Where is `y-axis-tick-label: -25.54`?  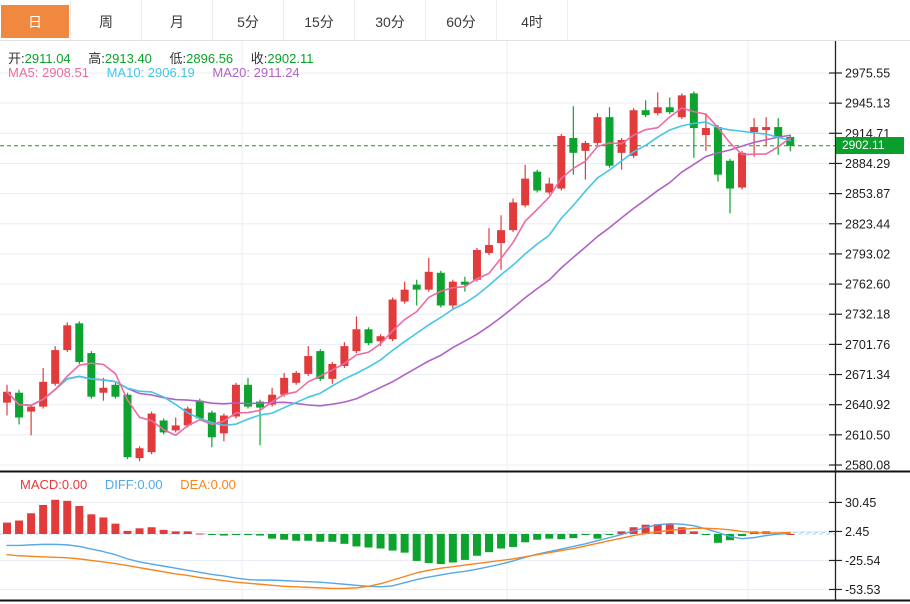 y-axis-tick-label: -25.54 is located at coordinates (862, 561).